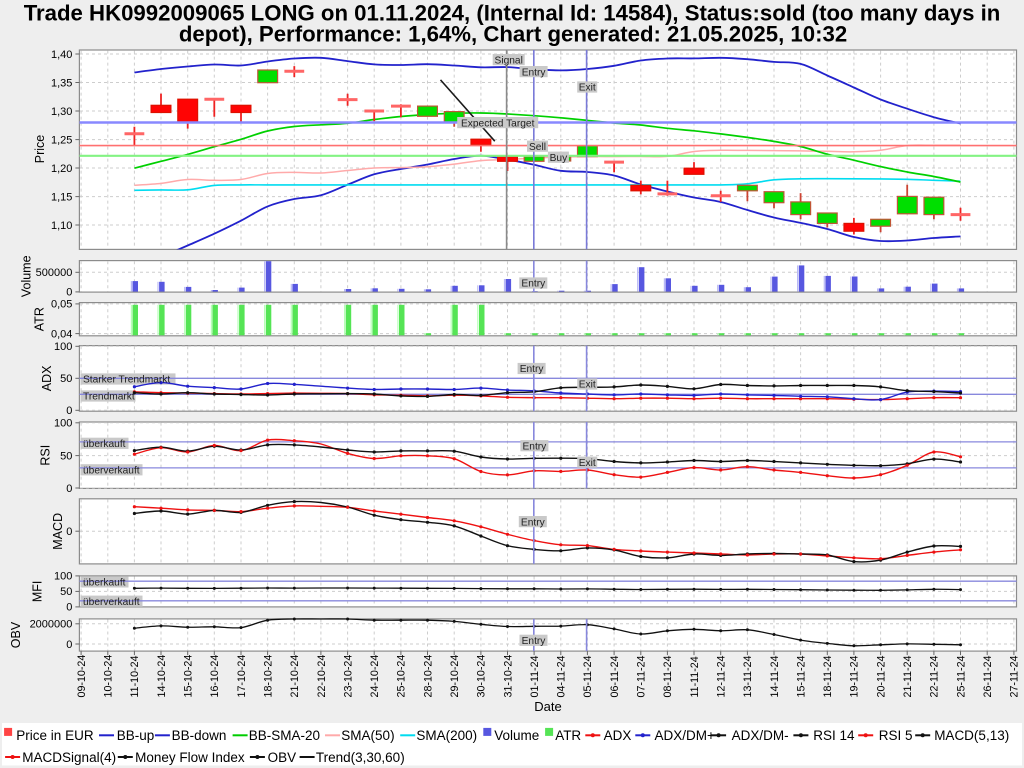 The width and height of the screenshot is (1024, 768). Describe the element at coordinates (509, 60) in the screenshot. I see `svg-text: Signal` at that location.